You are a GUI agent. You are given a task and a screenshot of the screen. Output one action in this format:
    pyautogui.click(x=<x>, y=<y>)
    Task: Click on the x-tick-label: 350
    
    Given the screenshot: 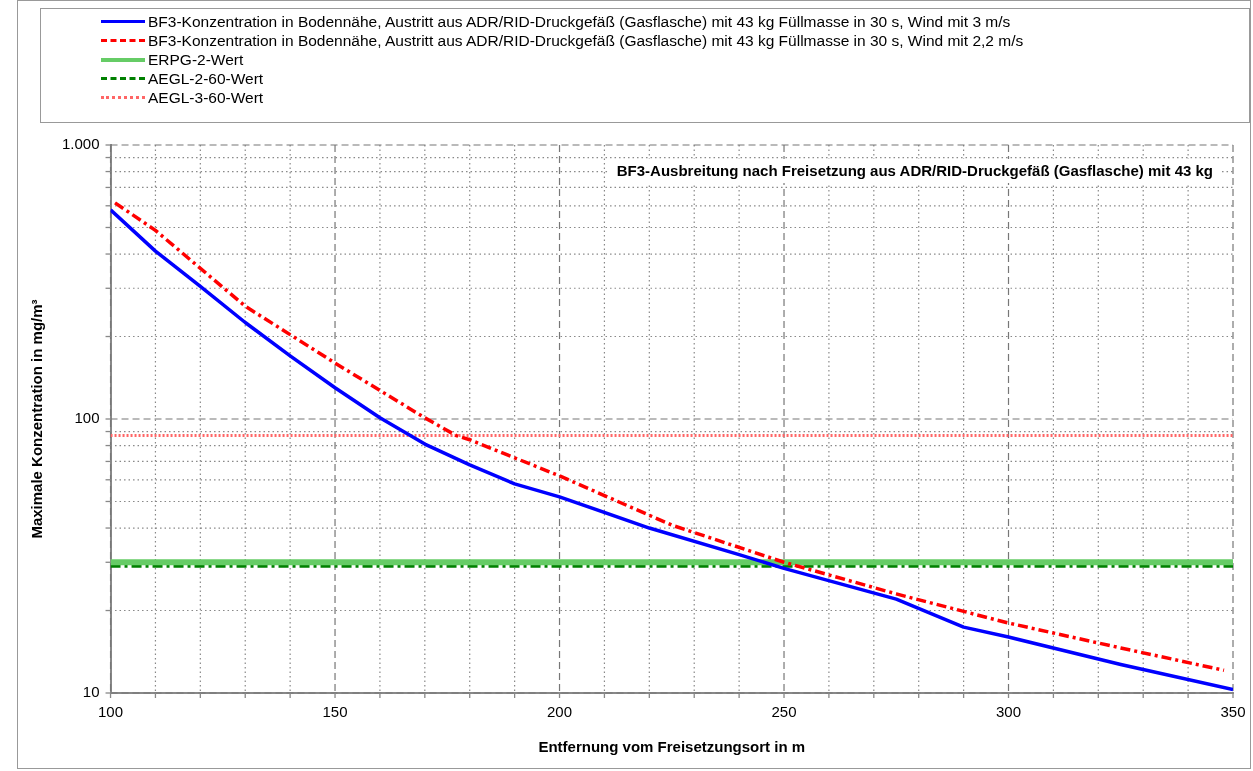 What is the action you would take?
    pyautogui.click(x=1233, y=712)
    